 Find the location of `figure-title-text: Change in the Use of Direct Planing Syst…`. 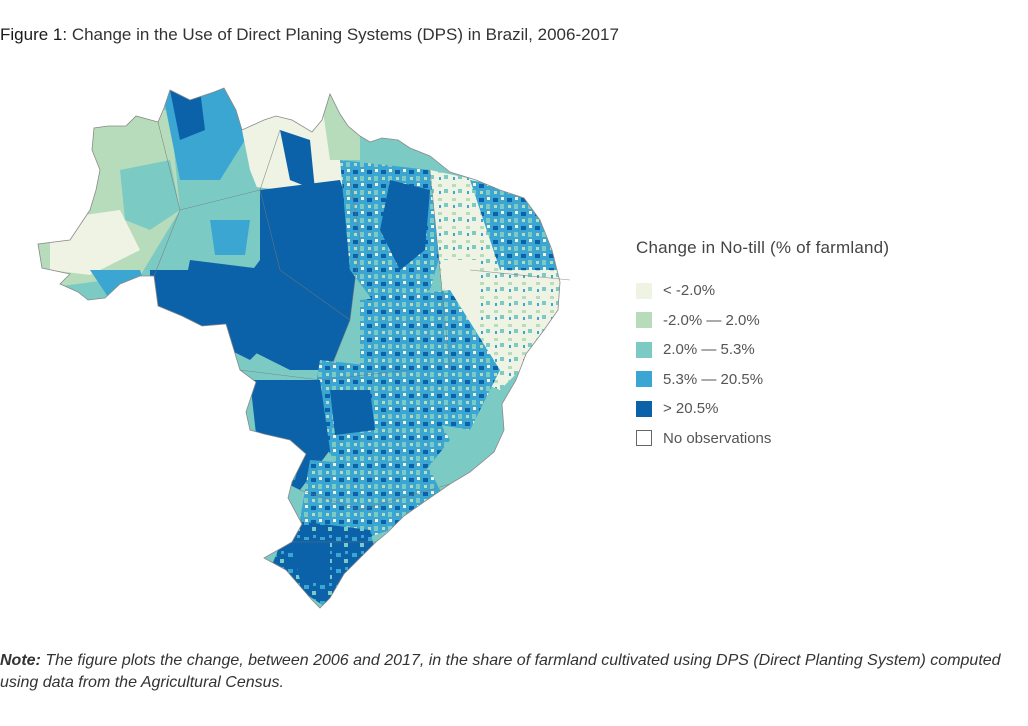

figure-title-text: Change in the Use of Direct Planing Syst… is located at coordinates (345, 34).